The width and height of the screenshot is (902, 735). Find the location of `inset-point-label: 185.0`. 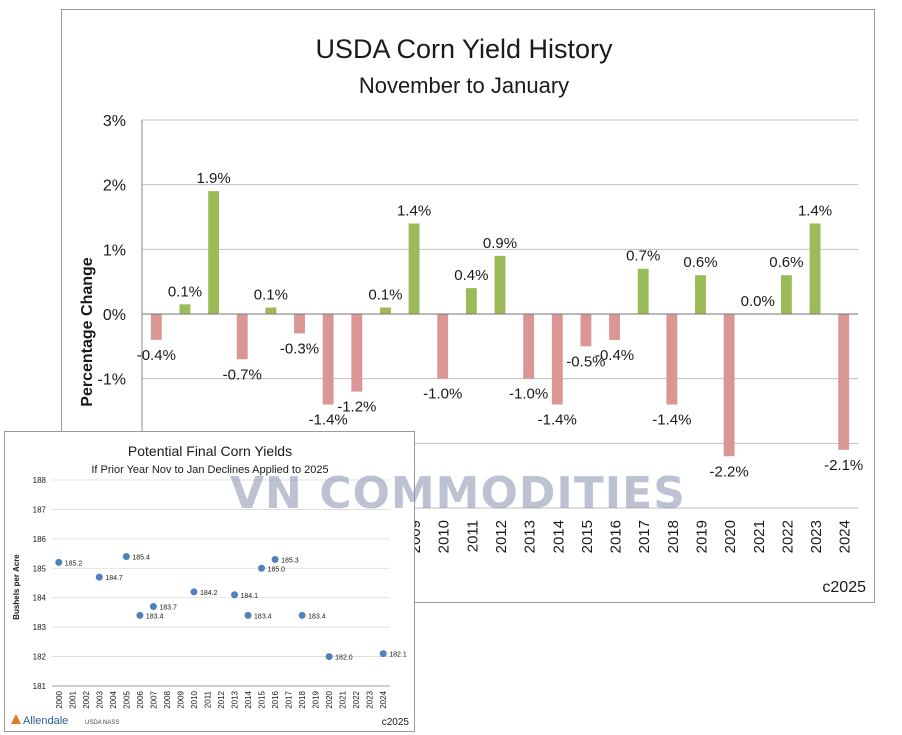

inset-point-label: 185.0 is located at coordinates (277, 569).